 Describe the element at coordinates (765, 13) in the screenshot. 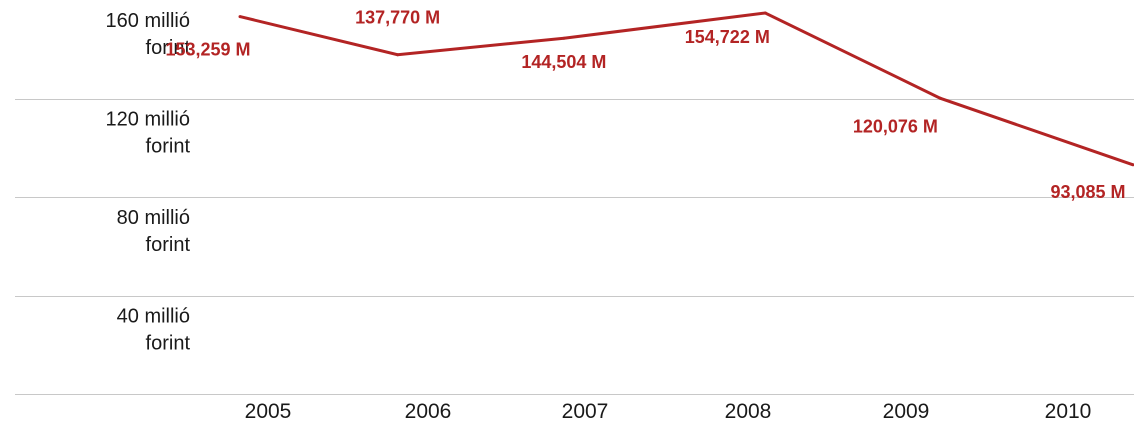

I see `data-point-2008` at that location.